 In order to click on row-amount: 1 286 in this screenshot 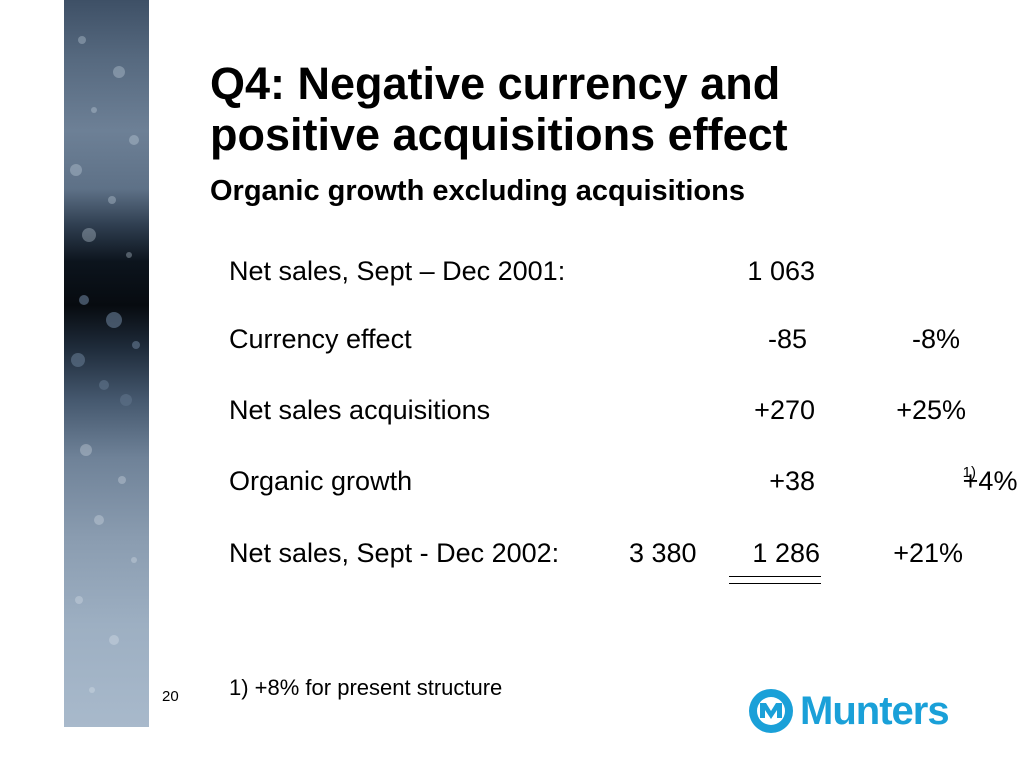, I will do `click(786, 553)`.